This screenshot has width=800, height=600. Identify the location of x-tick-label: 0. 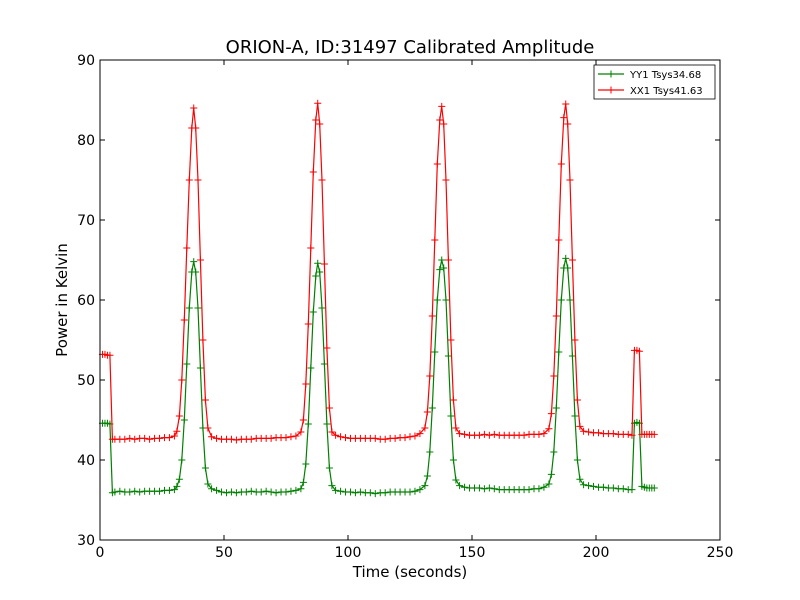
(100, 553).